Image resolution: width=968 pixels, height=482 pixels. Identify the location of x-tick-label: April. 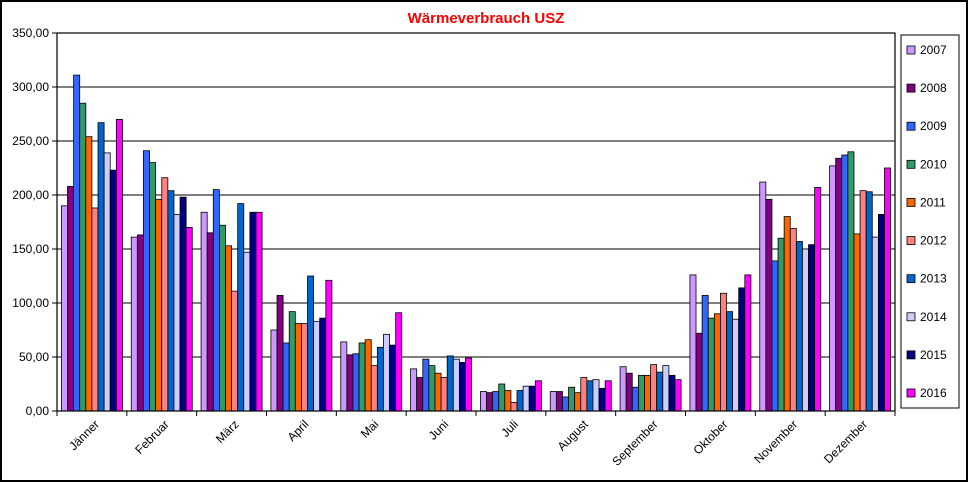
(298, 430).